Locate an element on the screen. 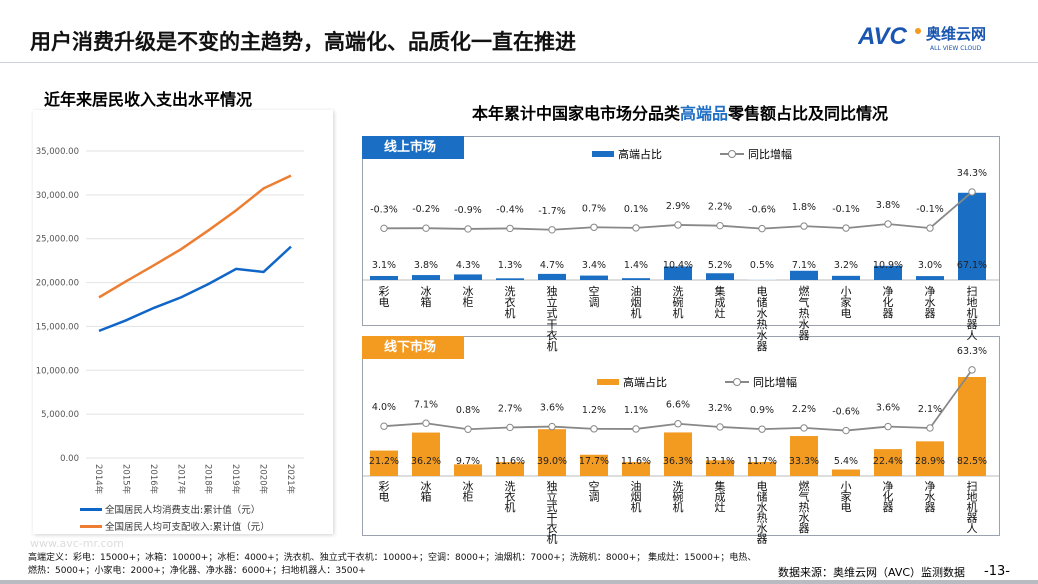 The width and height of the screenshot is (1038, 584). bar-value-label: 1.3% is located at coordinates (510, 265).